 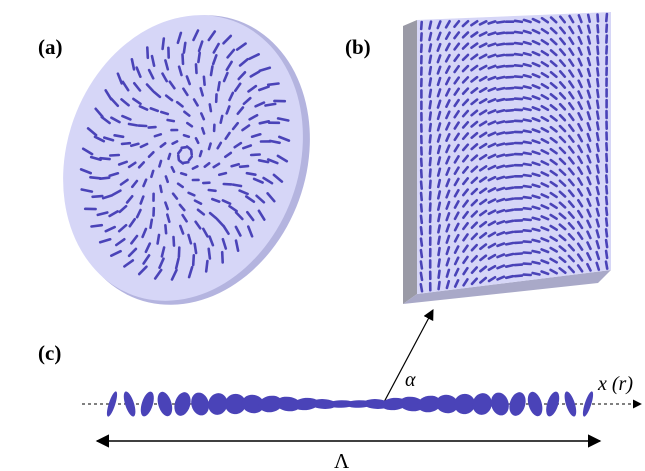 What do you see at coordinates (49, 353) in the screenshot?
I see `panel-c-label: (c)` at bounding box center [49, 353].